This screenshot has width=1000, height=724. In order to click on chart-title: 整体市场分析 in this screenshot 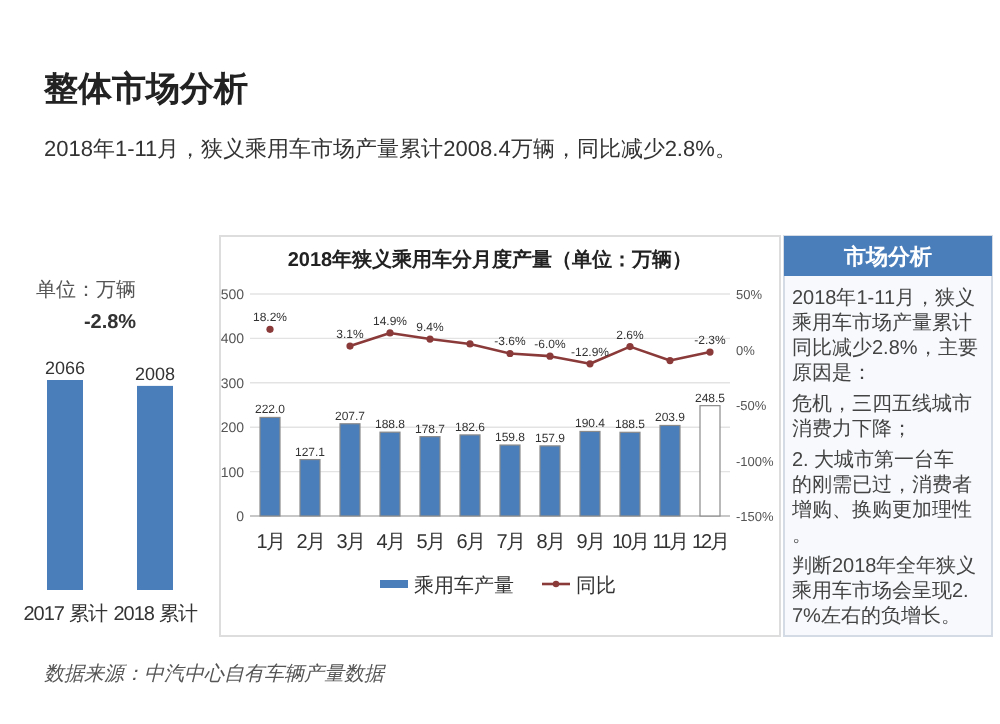, I will do `click(145, 89)`.